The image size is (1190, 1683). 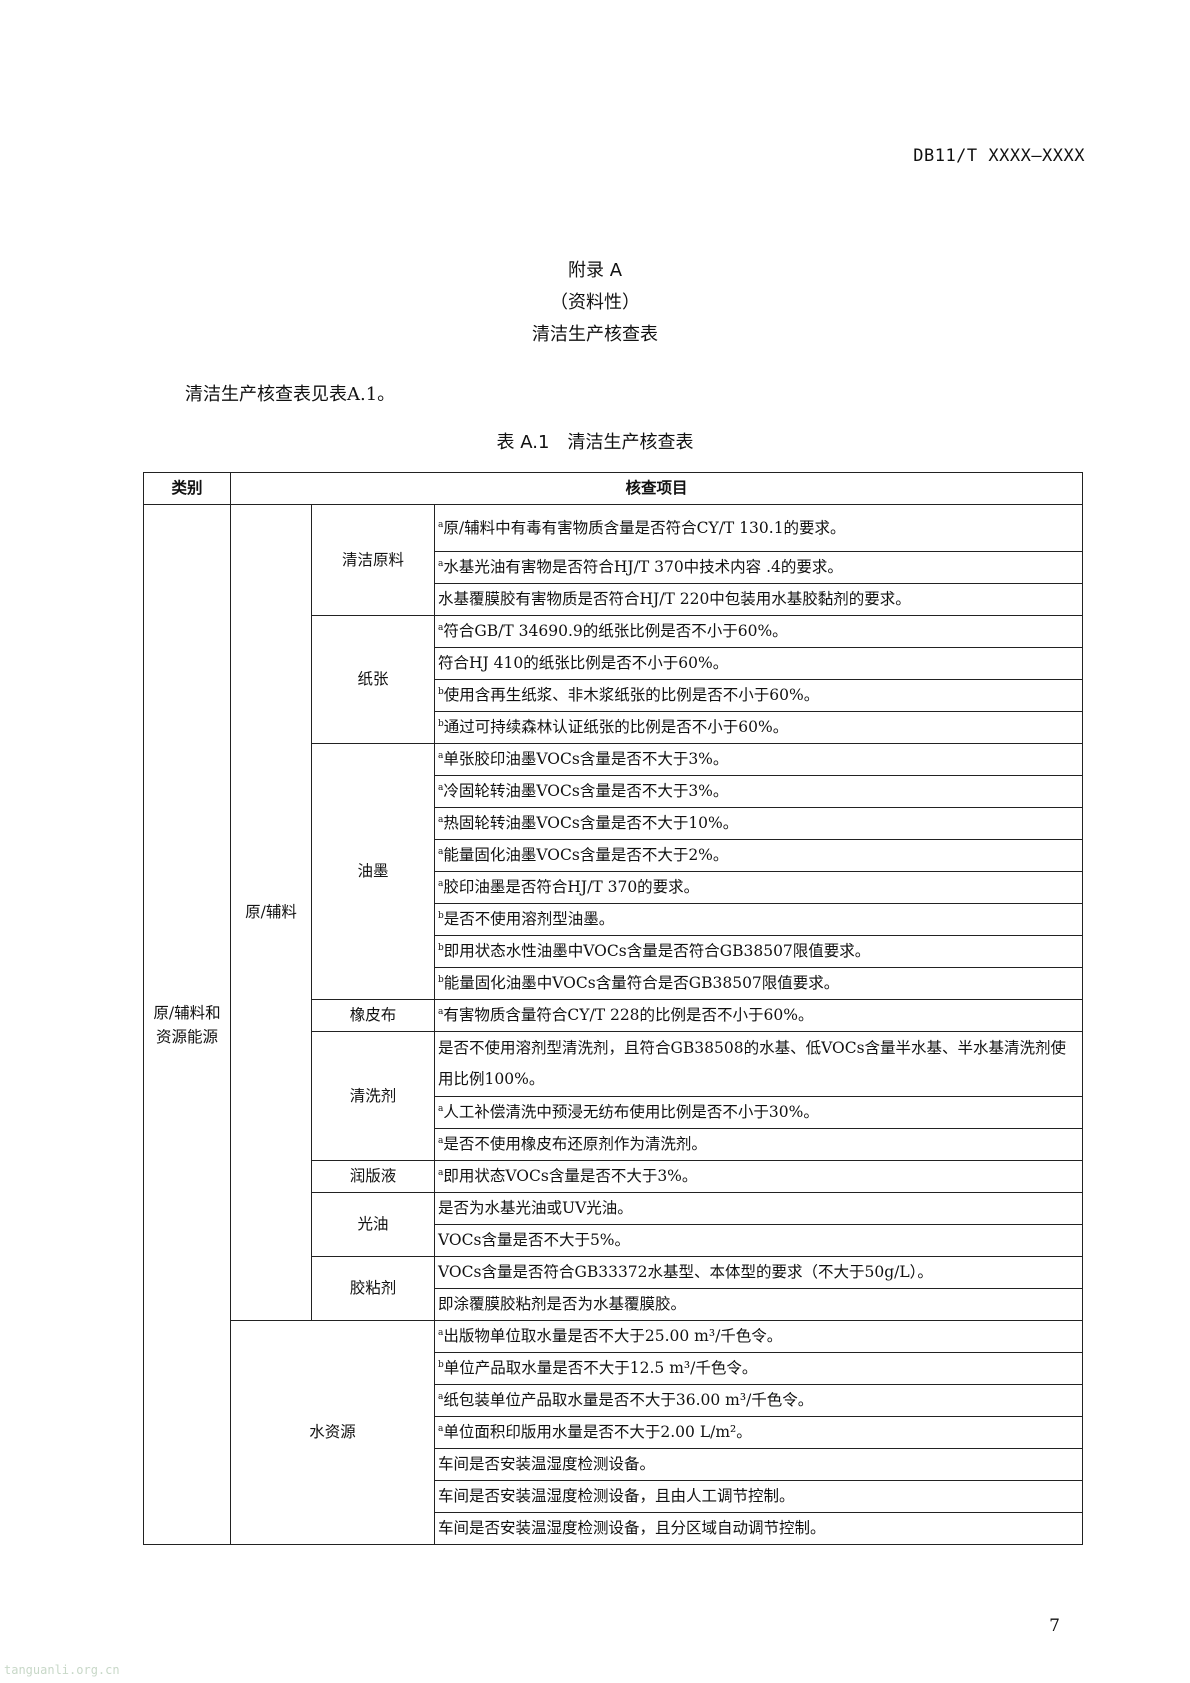 I want to click on check-item-text: 水基覆膜胶有害物质是否符合HJ/T 220中包装用水基胶黏剂的要求。, so click(x=674, y=599).